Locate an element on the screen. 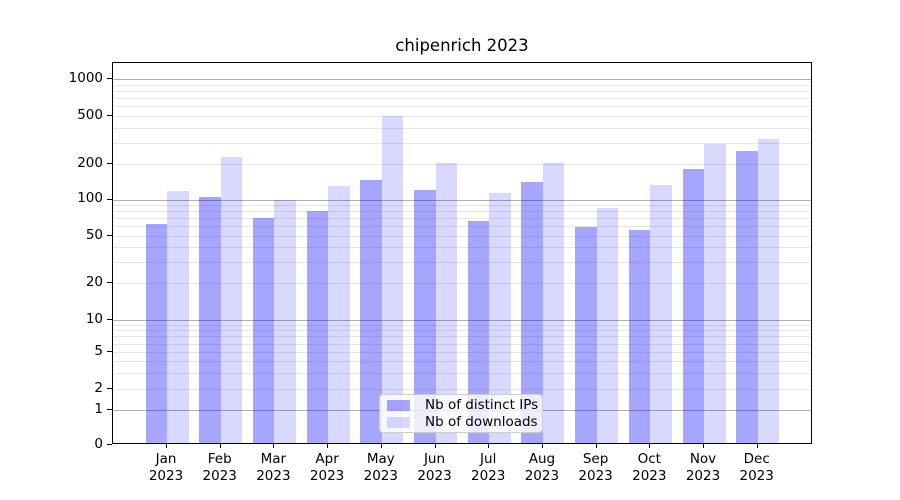 The height and width of the screenshot is (500, 900). x-tick-label: Nov 2023 is located at coordinates (703, 467).